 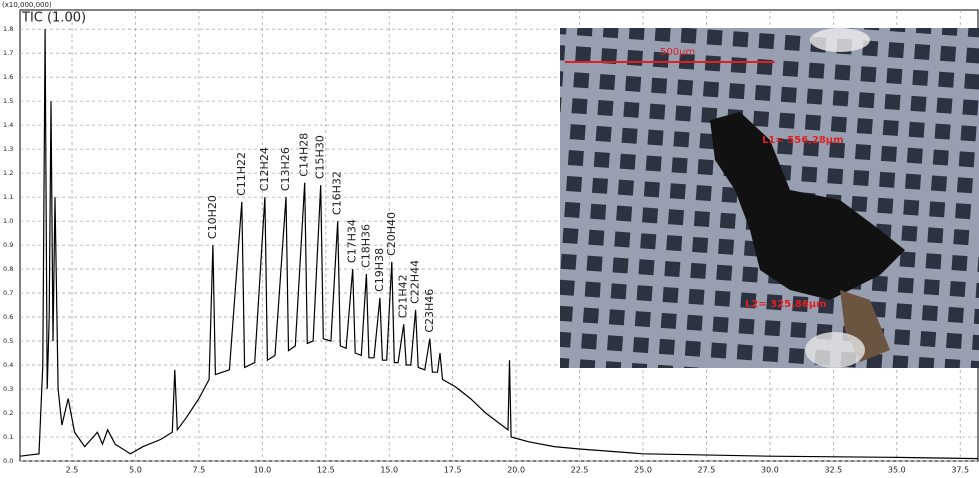 What do you see at coordinates (8, 149) in the screenshot?
I see `y-tick-label: 1.3` at bounding box center [8, 149].